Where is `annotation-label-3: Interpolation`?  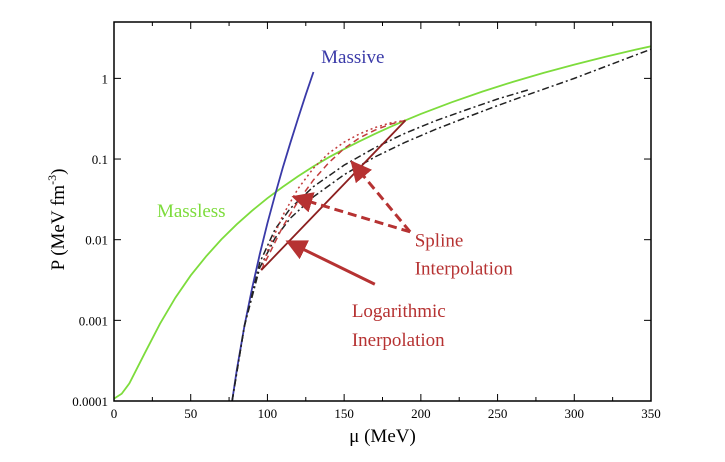
annotation-label-3: Interpolation is located at coordinates (464, 269).